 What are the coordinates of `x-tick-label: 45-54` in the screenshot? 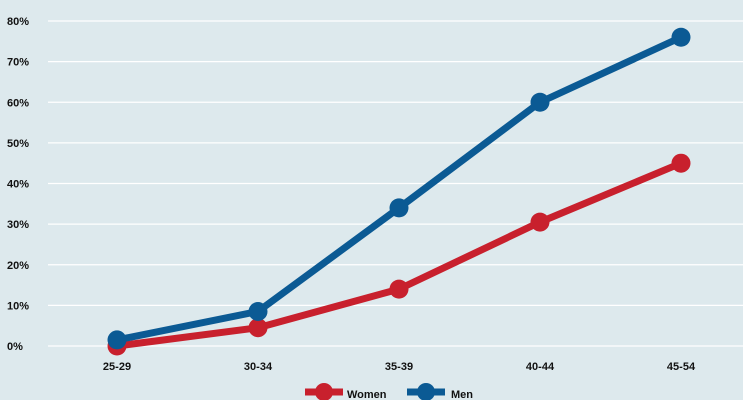 It's located at (681, 367).